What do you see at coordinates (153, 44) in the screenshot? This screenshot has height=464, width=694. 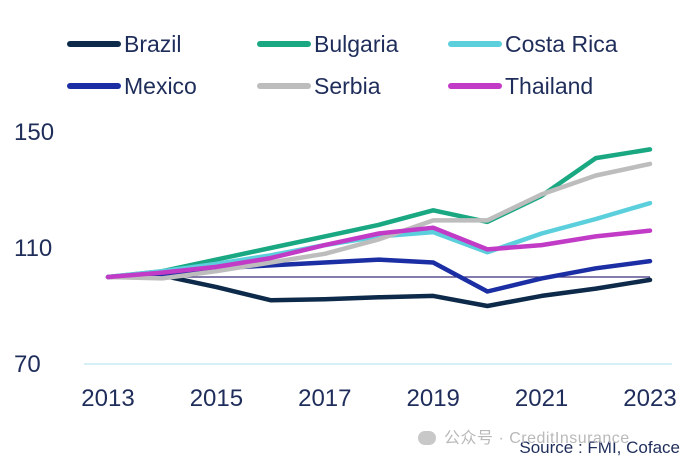 I see `legend-label: Brazil` at bounding box center [153, 44].